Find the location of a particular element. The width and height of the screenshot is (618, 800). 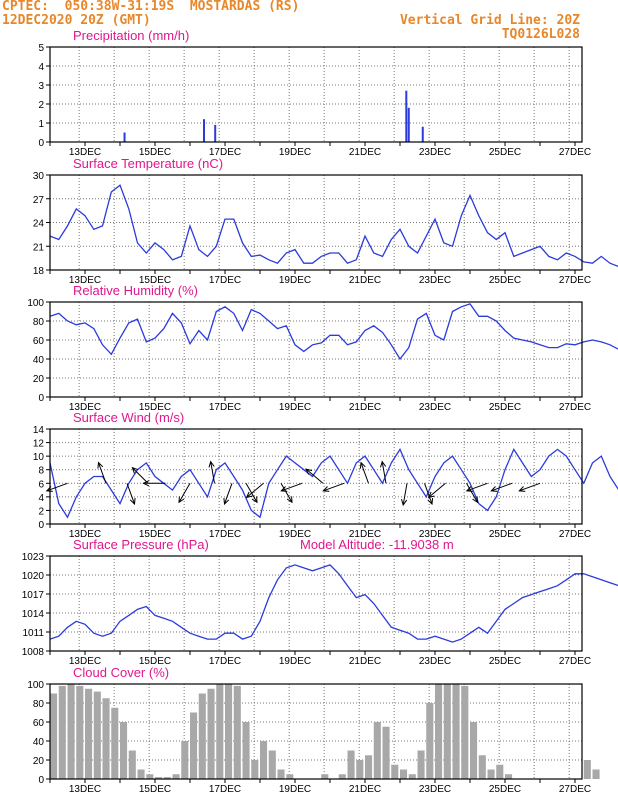

panel-annotation: Model Altitude: -11.9038 m is located at coordinates (377, 544).